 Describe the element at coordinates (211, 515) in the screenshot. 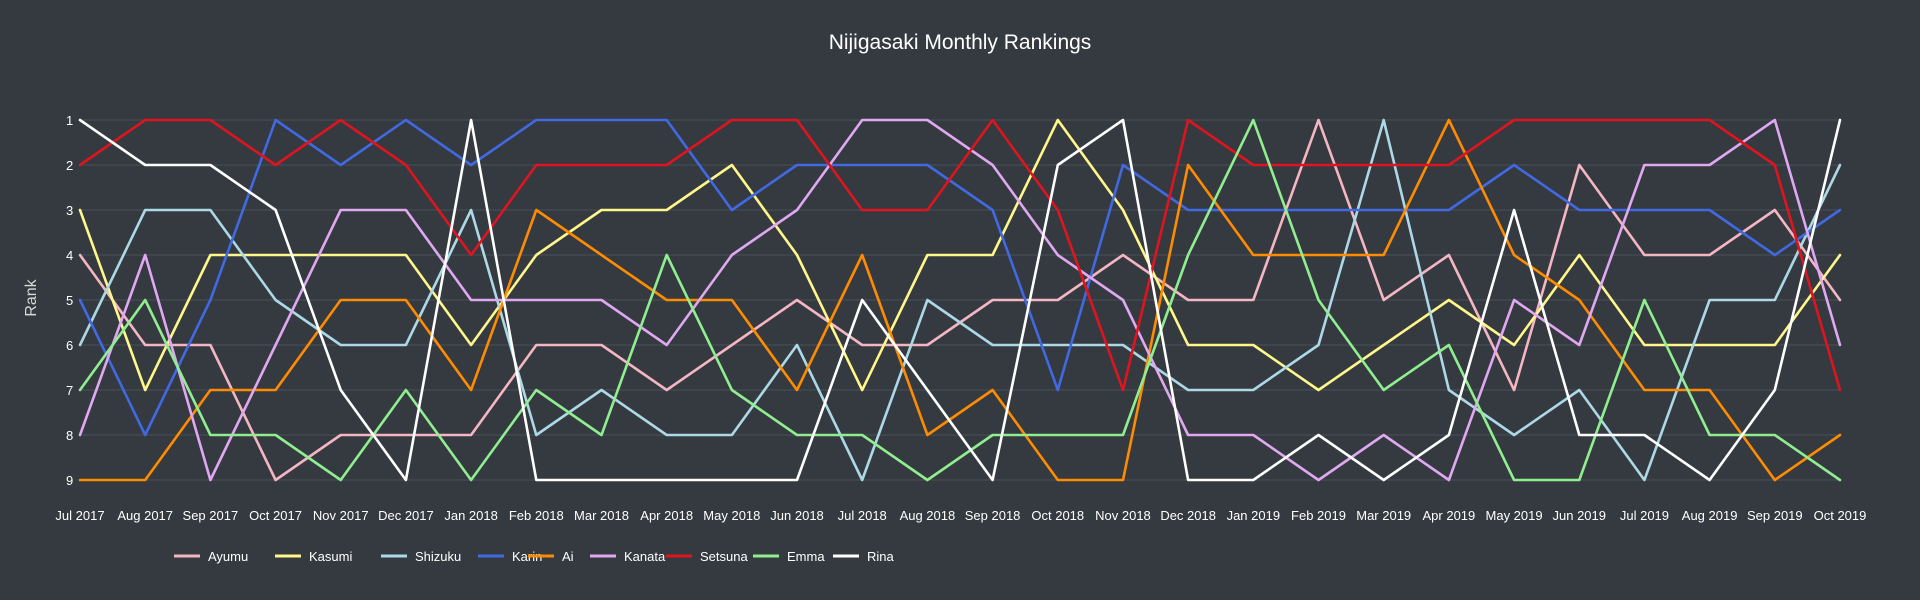

I see `x-tick-label: Sep 2017` at that location.